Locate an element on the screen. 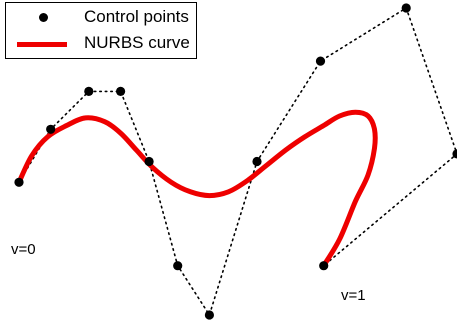  end-parameter-label: v=1 is located at coordinates (353, 295).